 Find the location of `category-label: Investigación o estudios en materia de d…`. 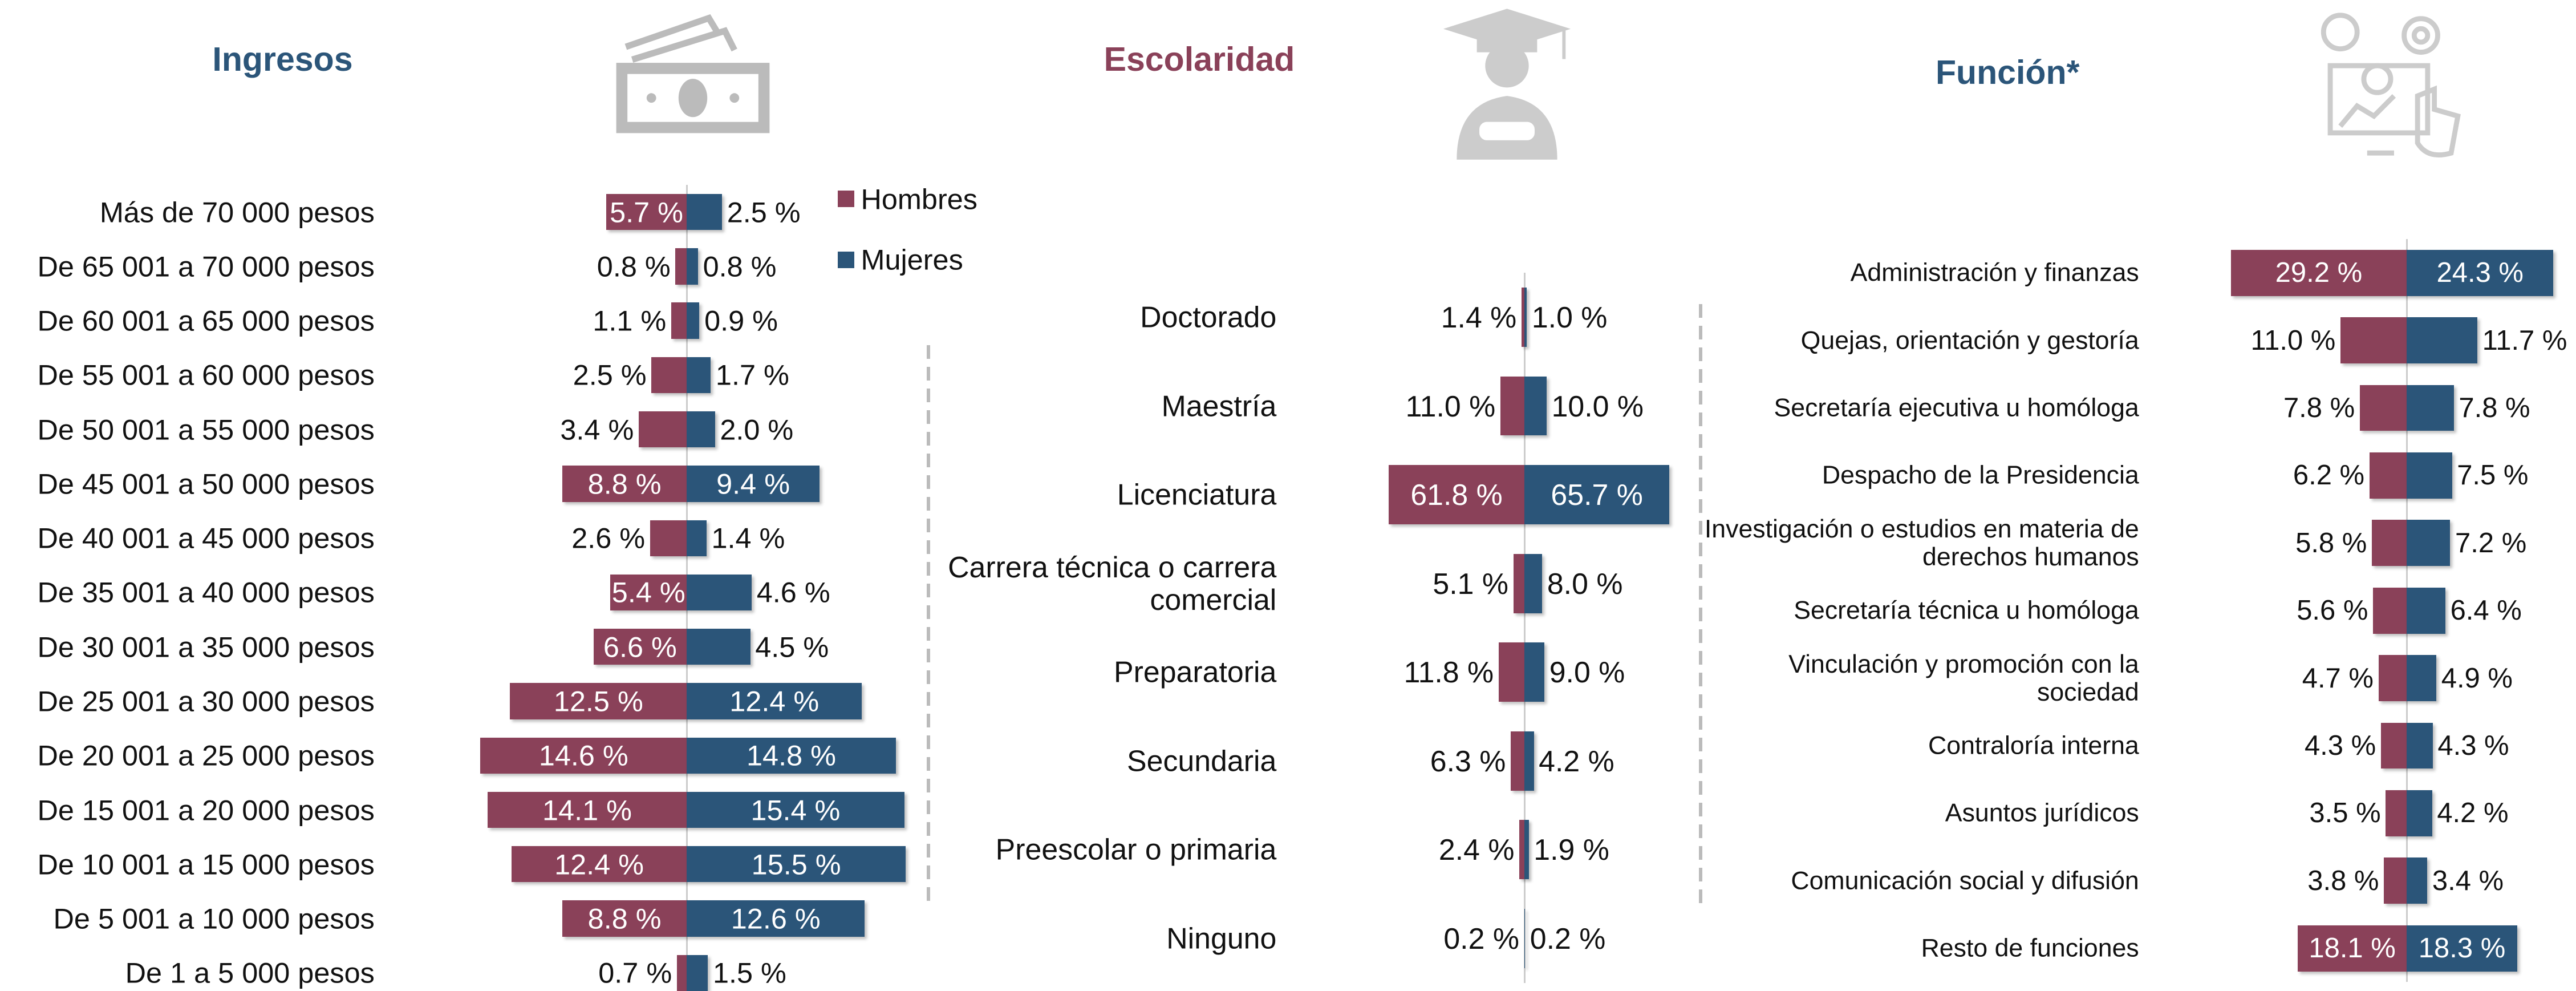

category-label: Investigación o estudios en materia de d… is located at coordinates (1922, 543).